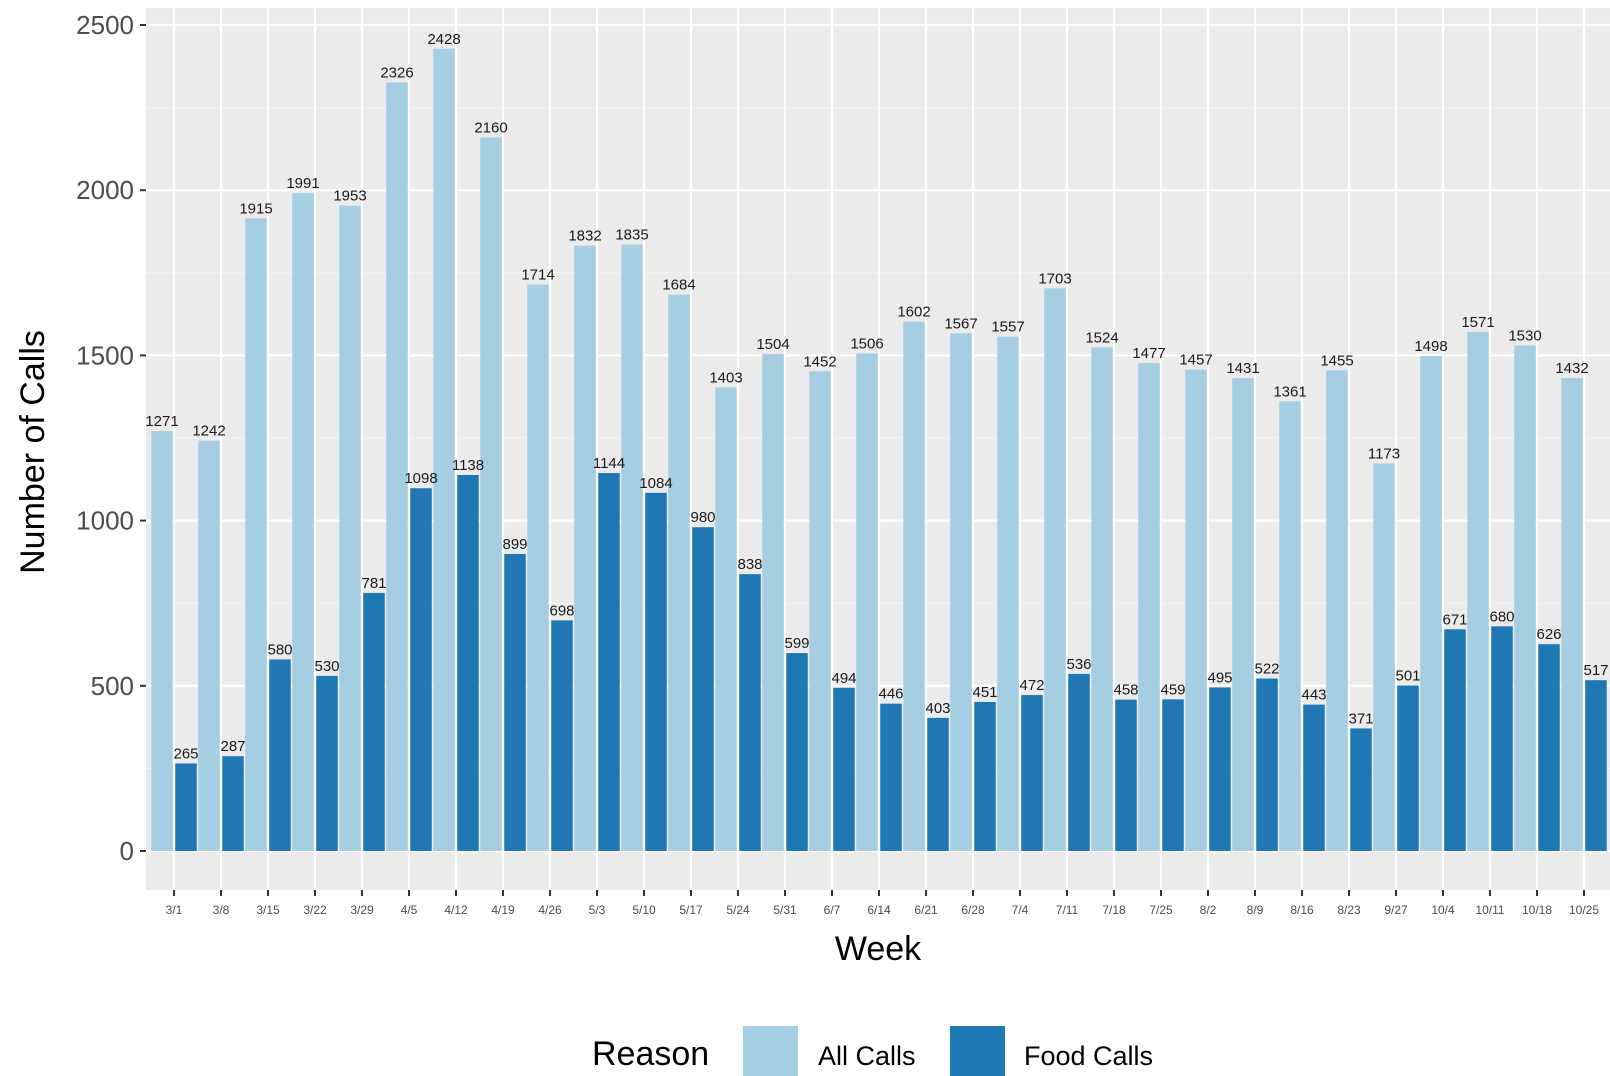 The width and height of the screenshot is (1610, 1076). I want to click on y-tick-label: 0, so click(127, 851).